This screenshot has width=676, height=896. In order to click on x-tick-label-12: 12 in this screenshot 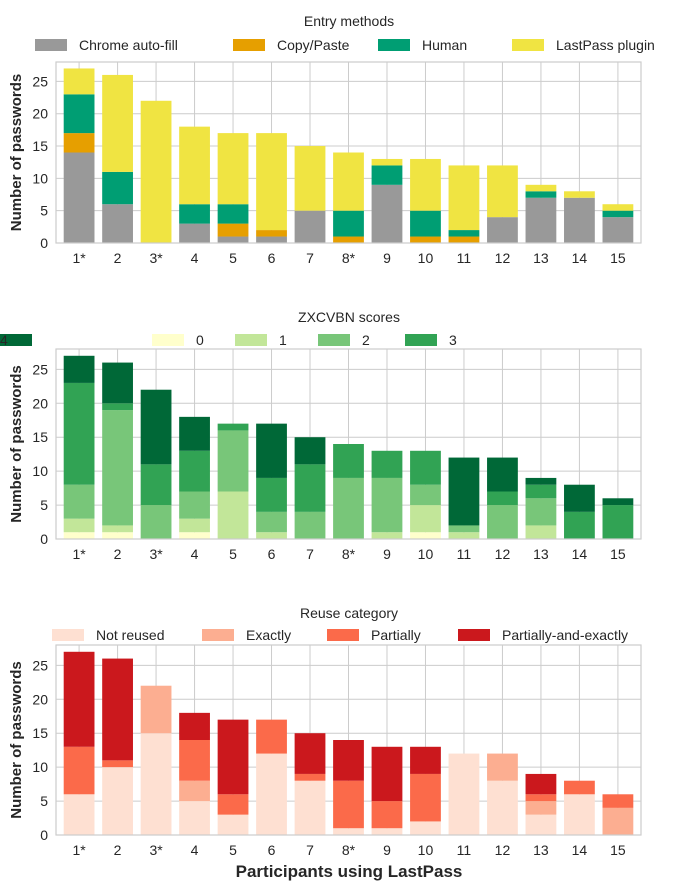, I will do `click(503, 554)`.